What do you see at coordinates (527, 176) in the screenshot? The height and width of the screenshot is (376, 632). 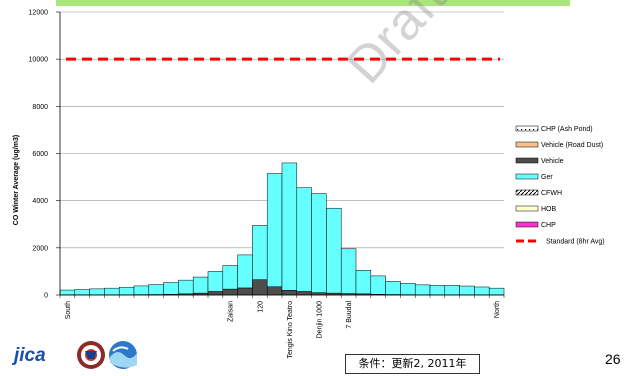 I see `legend-swatch-ger` at bounding box center [527, 176].